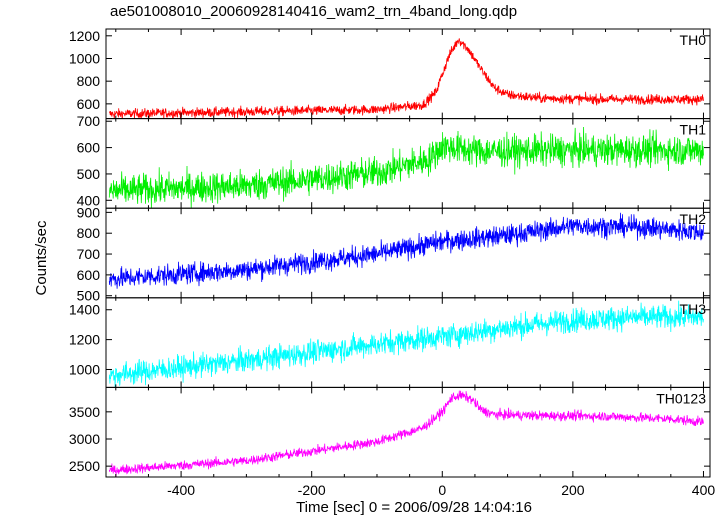  What do you see at coordinates (84, 466) in the screenshot?
I see `y-tick-label: 2500` at bounding box center [84, 466].